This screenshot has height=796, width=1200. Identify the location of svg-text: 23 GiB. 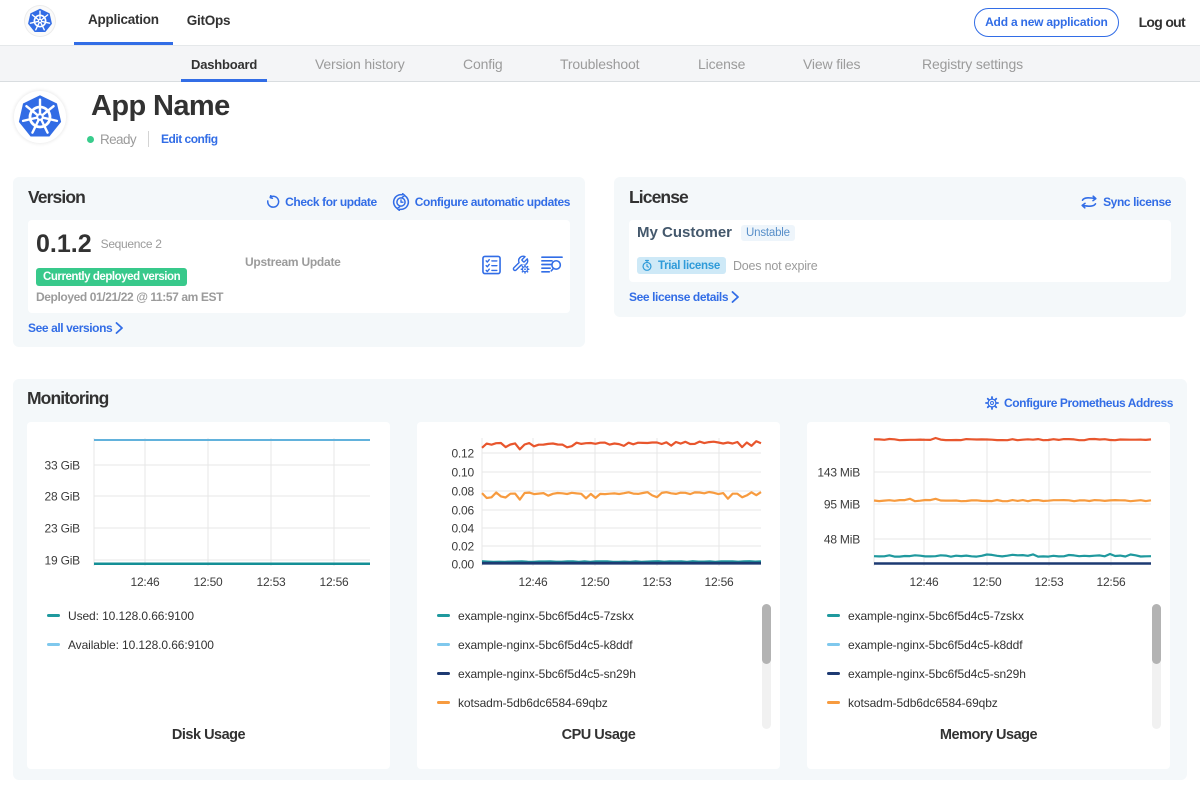
(63, 529).